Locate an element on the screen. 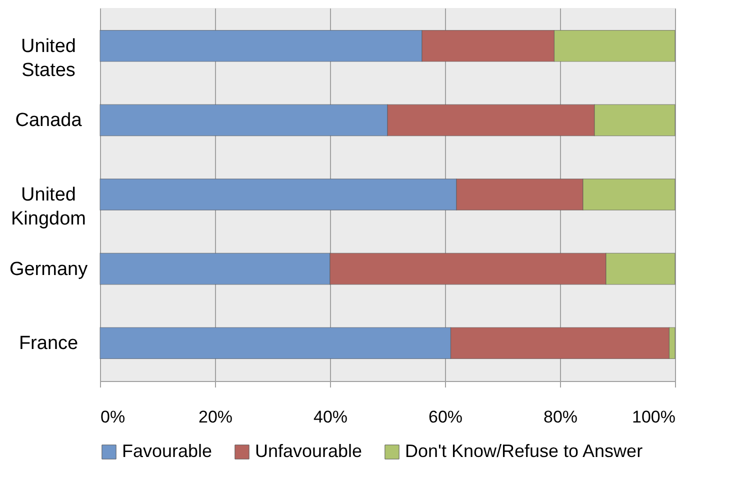  y-tick-label: United States is located at coordinates (48, 58).